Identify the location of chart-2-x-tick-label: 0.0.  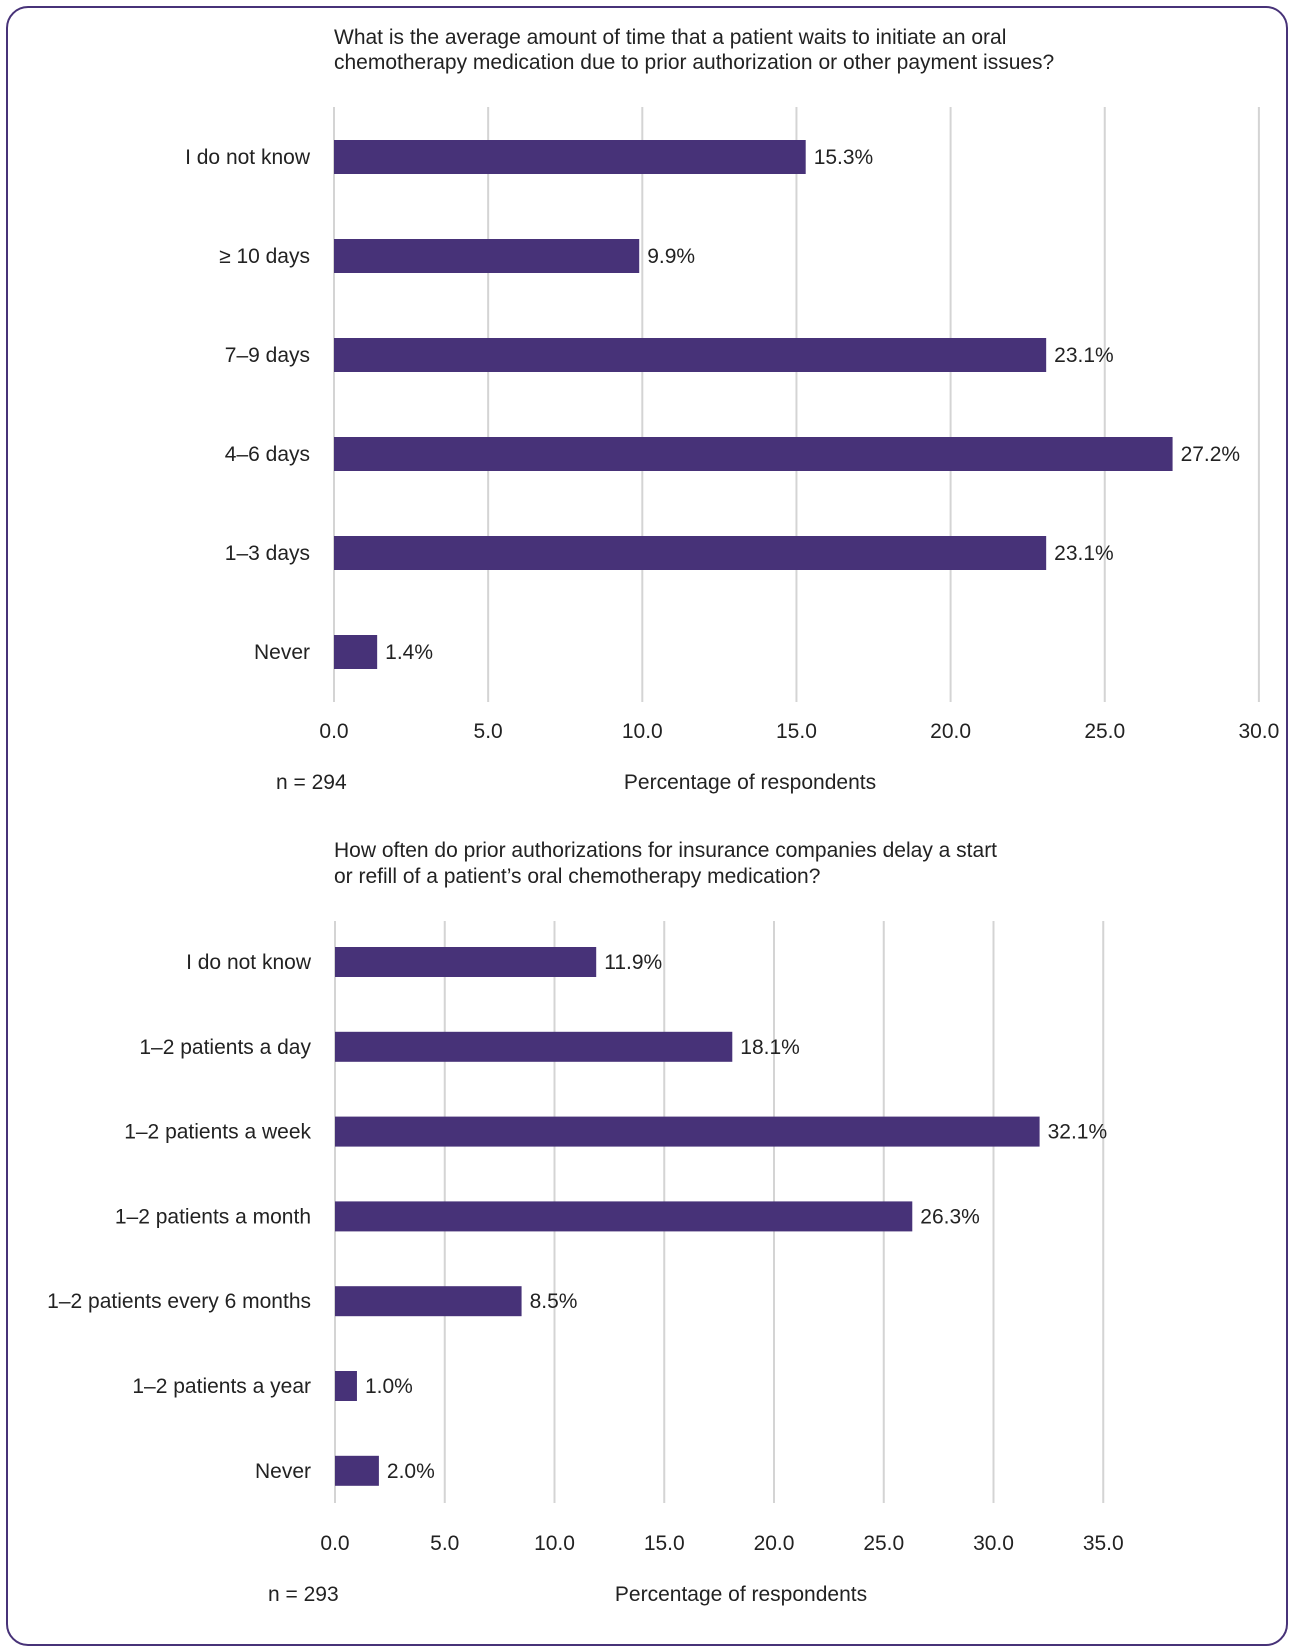
(334, 1543).